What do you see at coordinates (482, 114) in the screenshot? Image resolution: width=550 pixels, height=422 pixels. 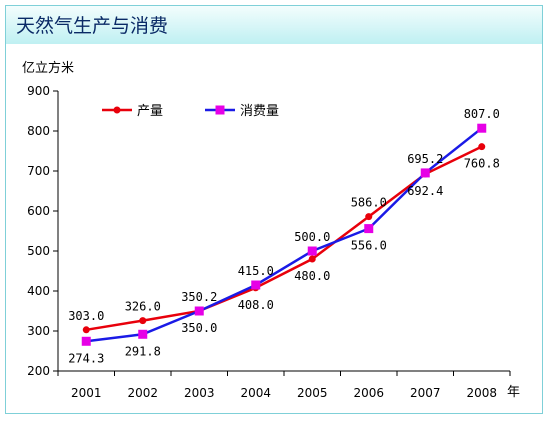 I see `data-label: 807.0` at bounding box center [482, 114].